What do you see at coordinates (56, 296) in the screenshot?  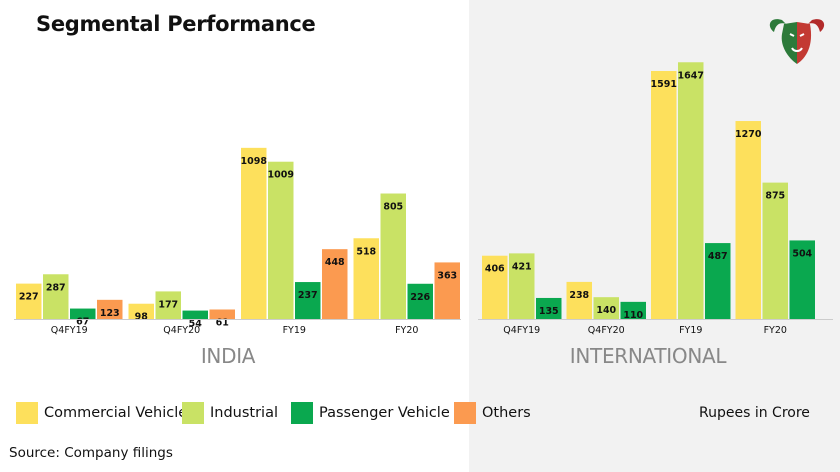 I see `bar-india-q4fy19-industrial` at bounding box center [56, 296].